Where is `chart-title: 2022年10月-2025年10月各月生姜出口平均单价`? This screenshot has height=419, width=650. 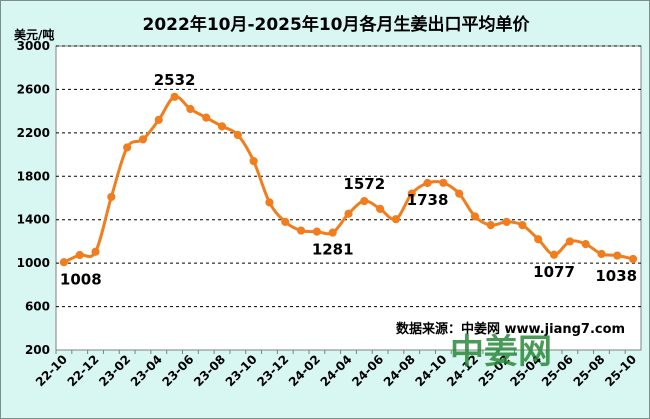 chart-title: 2022年10月-2025年10月各月生姜出口平均单价 is located at coordinates (337, 24).